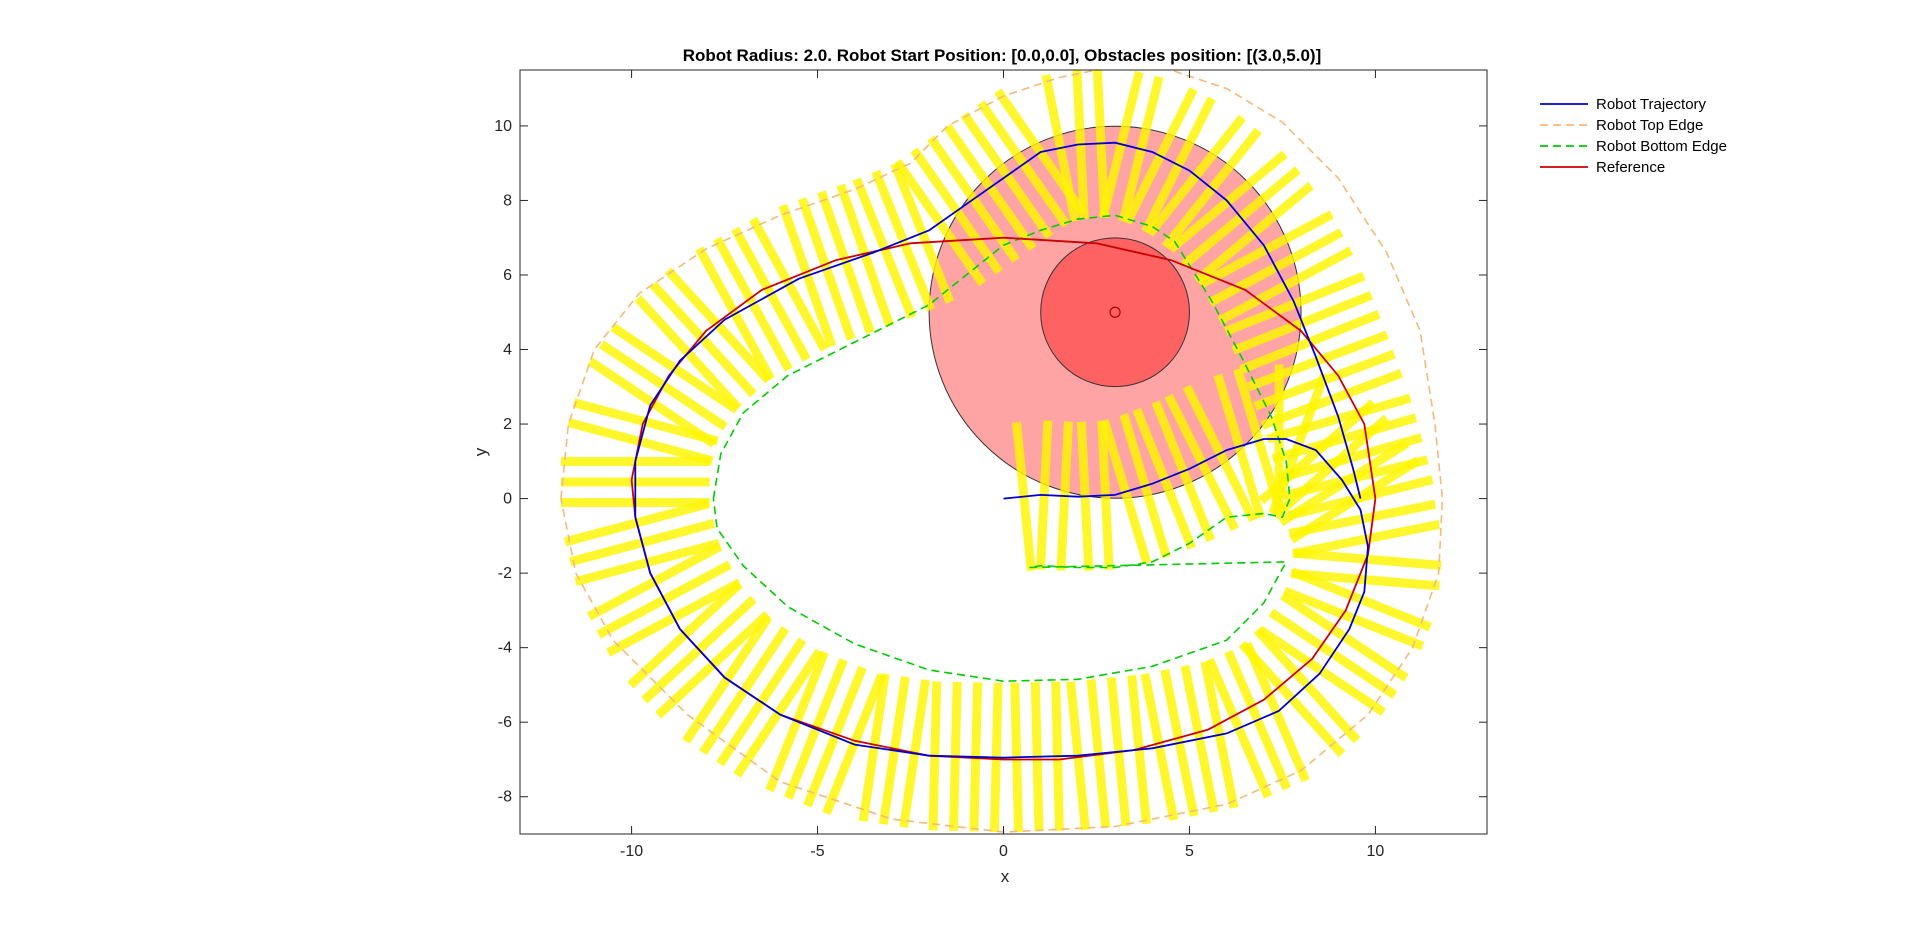 This screenshot has height=926, width=1920. What do you see at coordinates (505, 648) in the screenshot?
I see `y-tick-label: -4` at bounding box center [505, 648].